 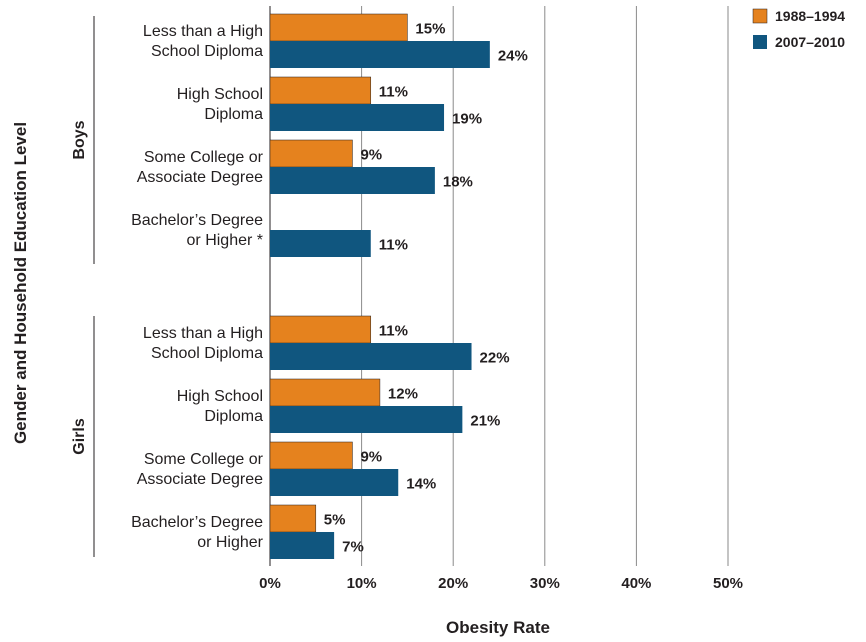 What do you see at coordinates (233, 114) in the screenshot?
I see `category-label-boys-1-line-1: Diploma` at bounding box center [233, 114].